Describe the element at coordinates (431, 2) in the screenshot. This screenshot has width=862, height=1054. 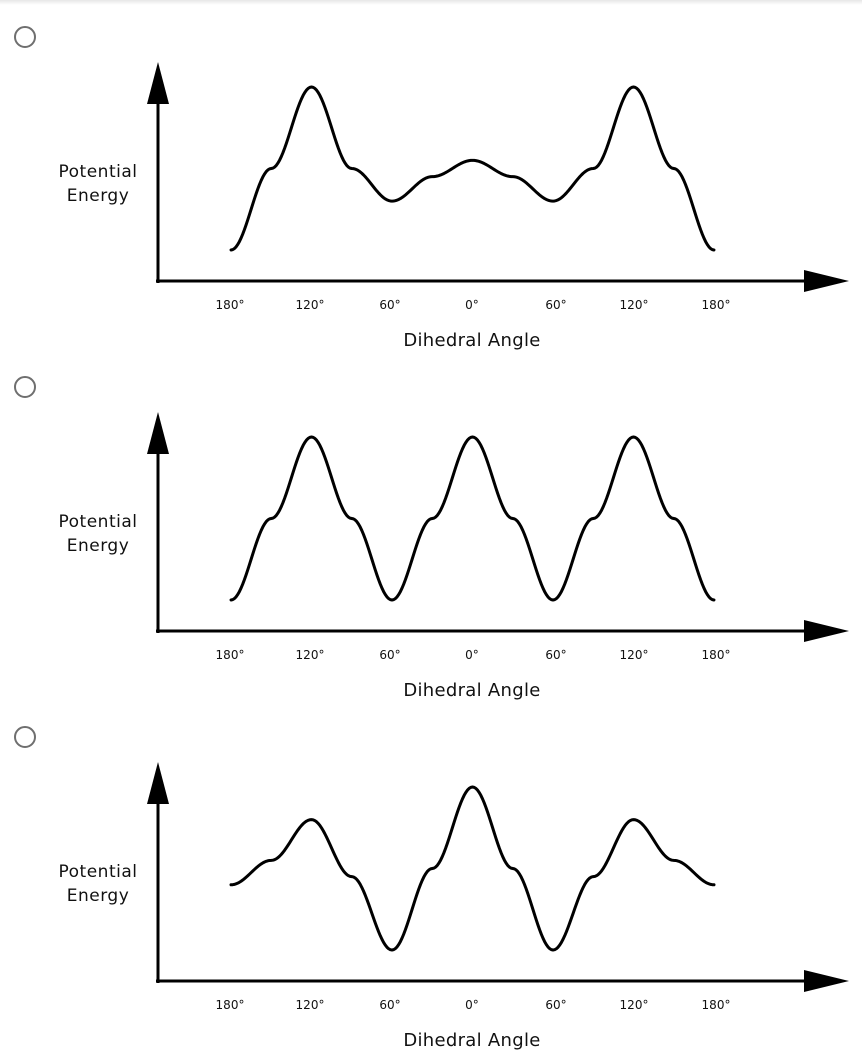
I see `top-strip` at that location.